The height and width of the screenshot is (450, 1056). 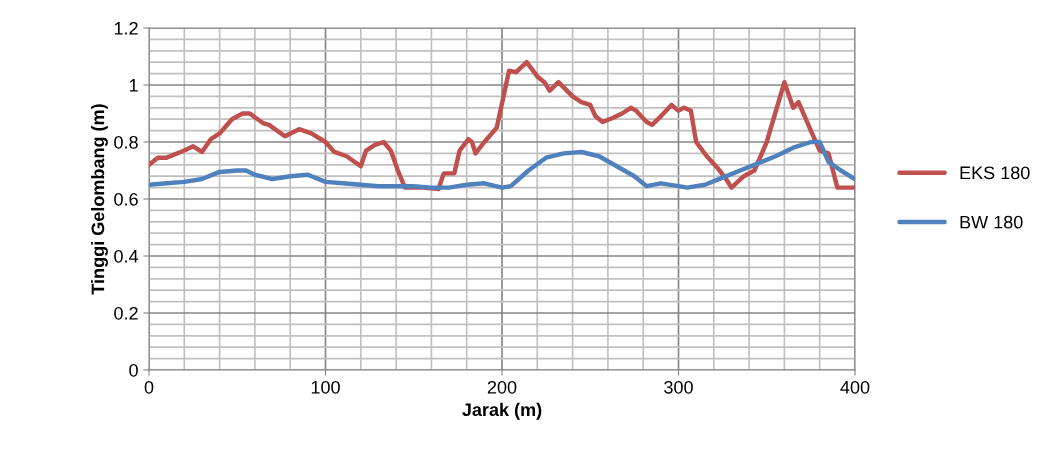 I want to click on legend-label: EKS 180, so click(x=995, y=173).